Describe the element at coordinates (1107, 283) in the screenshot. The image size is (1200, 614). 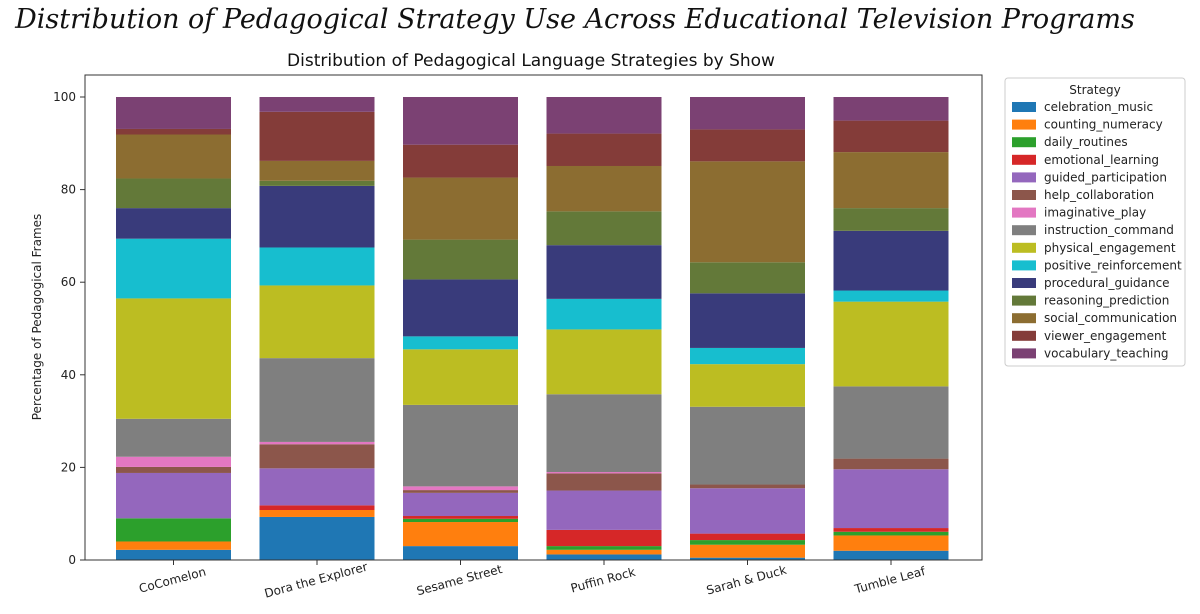
I see `legend-label-procedural_guidance: procedural_guidance` at that location.